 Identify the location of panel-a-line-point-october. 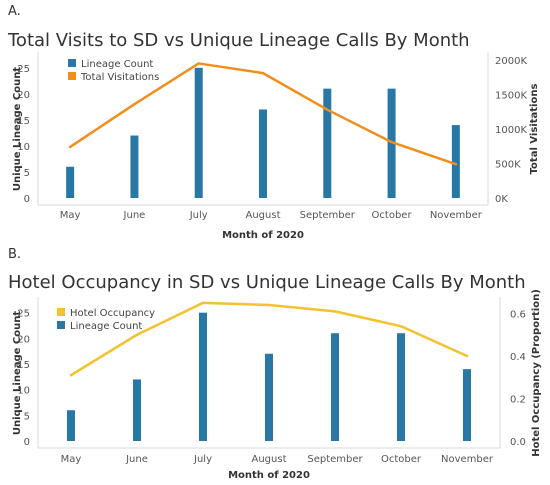
(391, 142).